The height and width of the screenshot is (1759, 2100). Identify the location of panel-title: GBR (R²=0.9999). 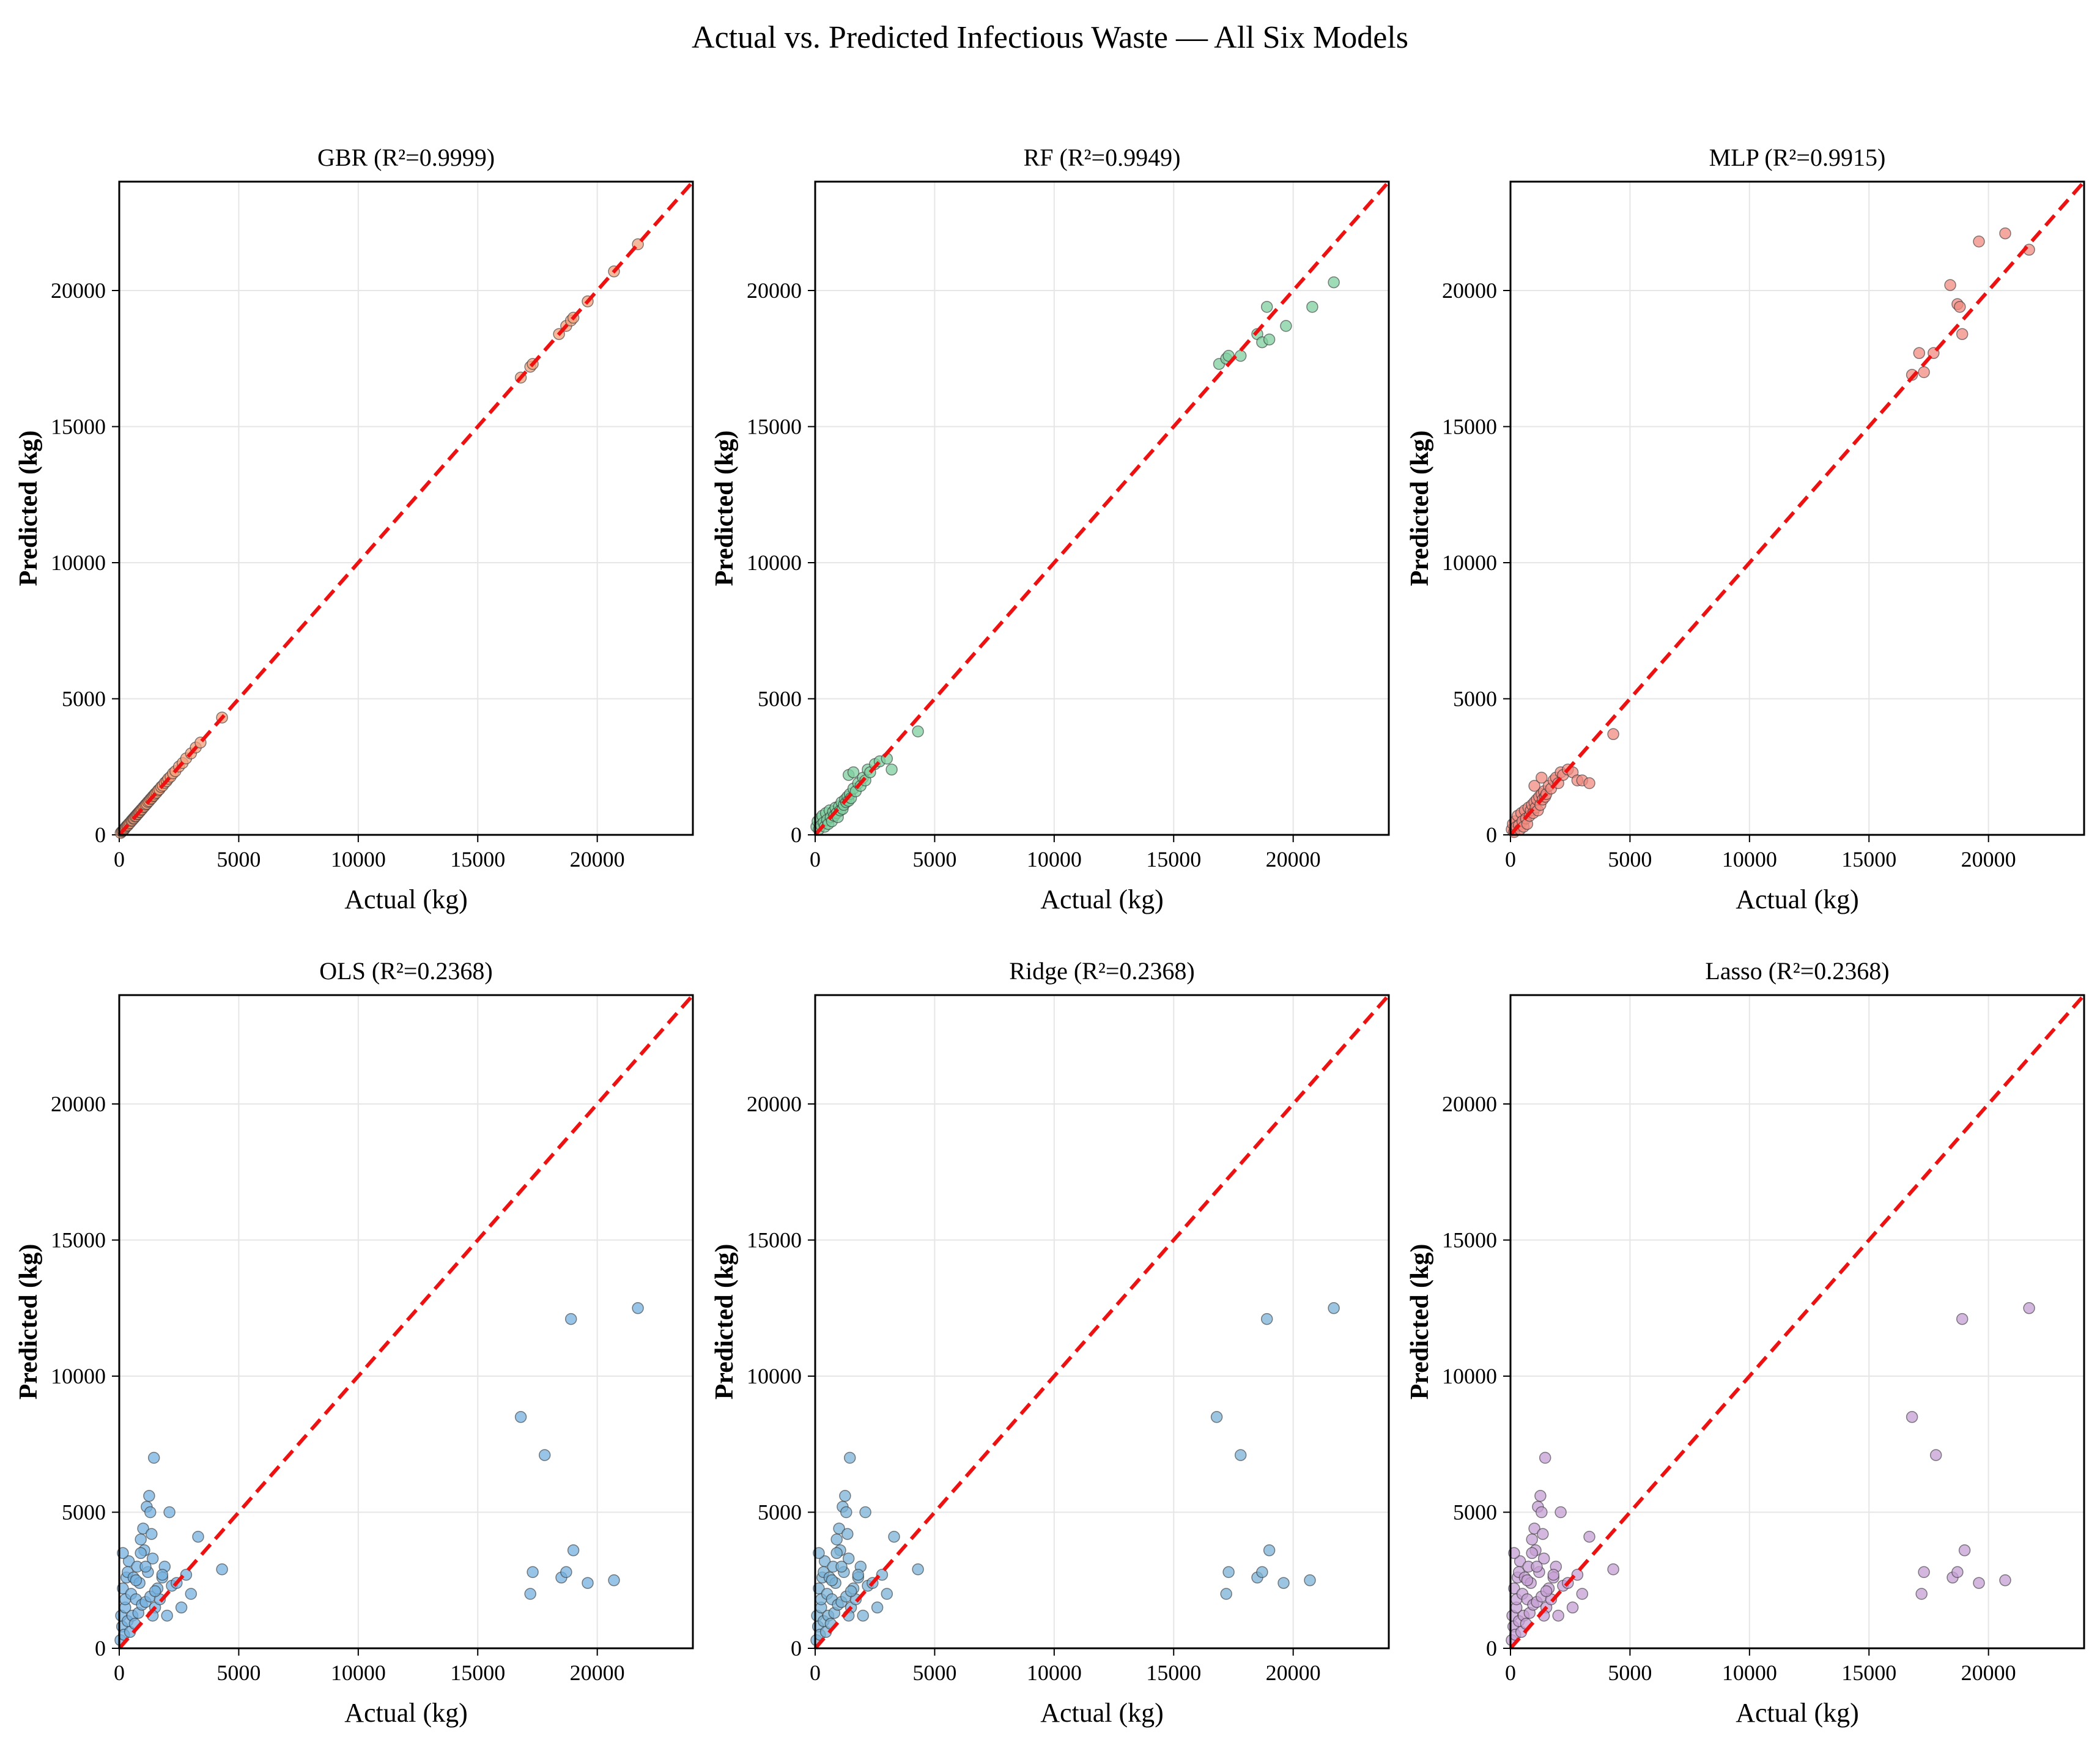
(406, 157).